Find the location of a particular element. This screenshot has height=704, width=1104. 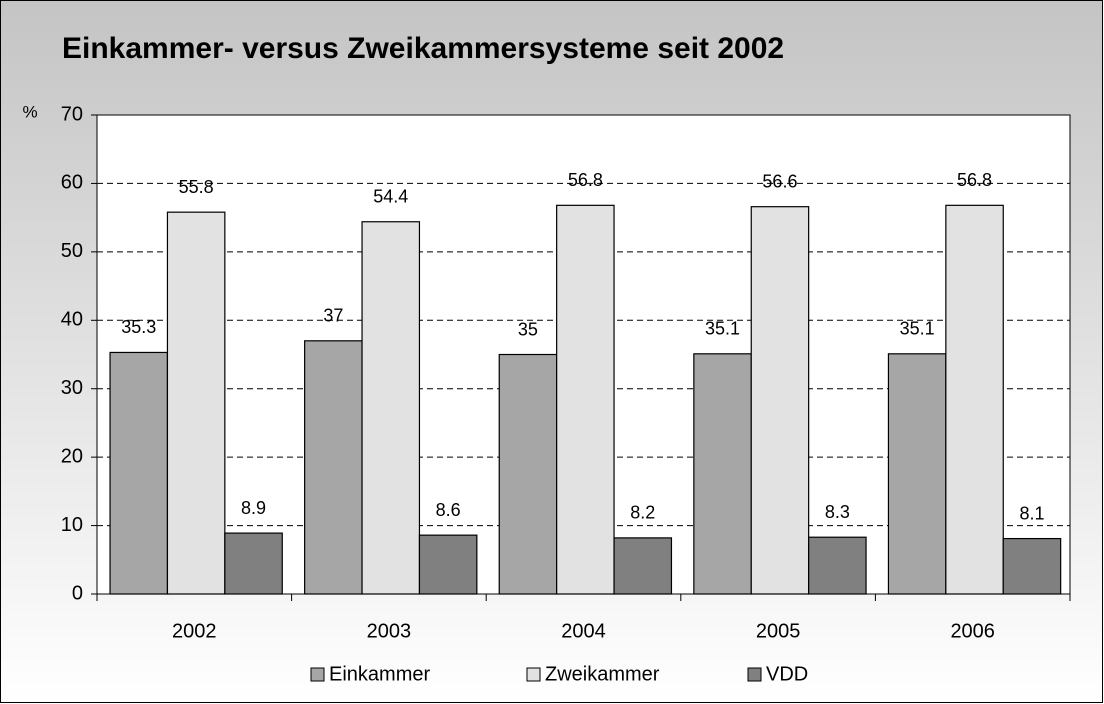

data-label: 8.3 is located at coordinates (837, 512).